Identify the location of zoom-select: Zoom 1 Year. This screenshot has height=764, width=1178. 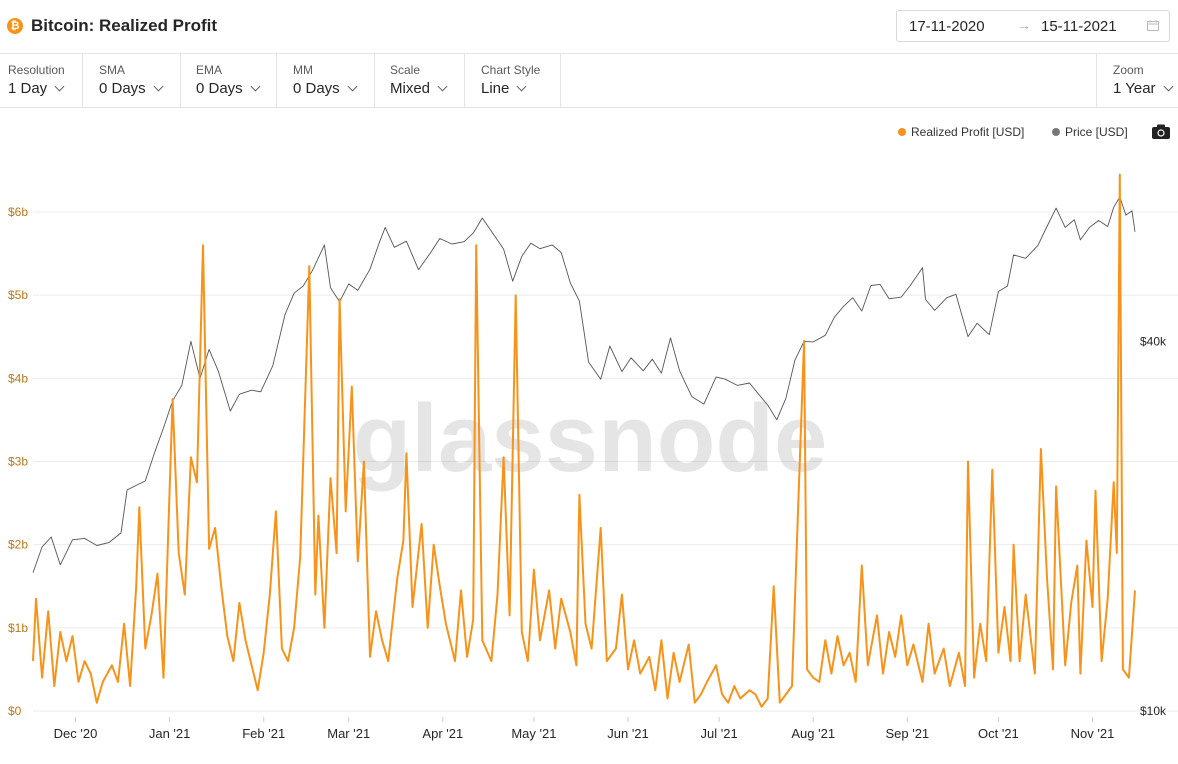
(1137, 80).